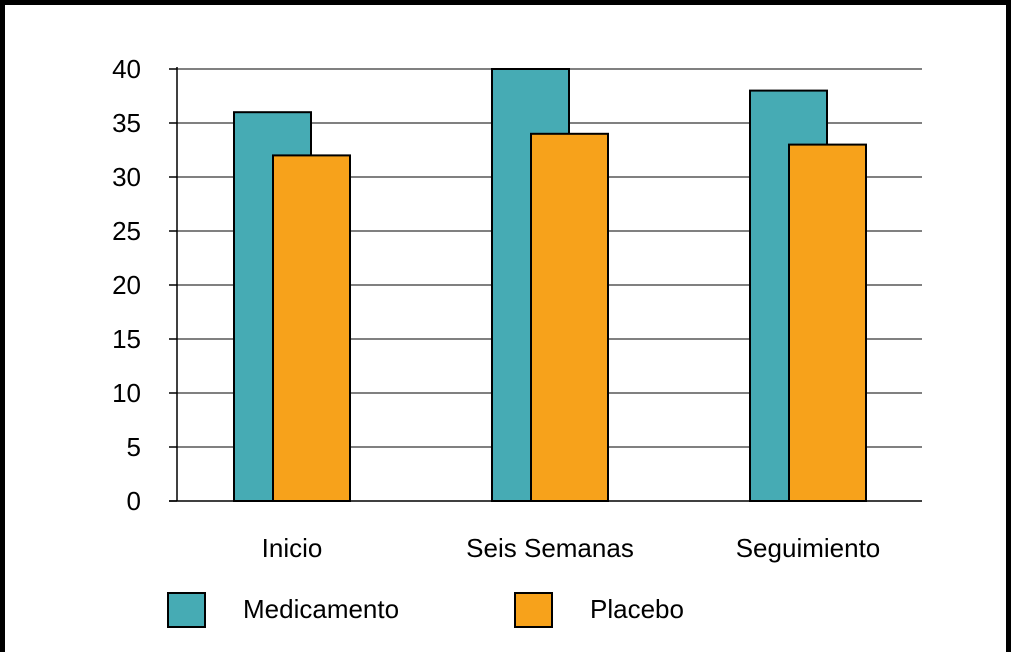 The width and height of the screenshot is (1011, 652). I want to click on legend-label-medicamento: Medicamento, so click(321, 609).